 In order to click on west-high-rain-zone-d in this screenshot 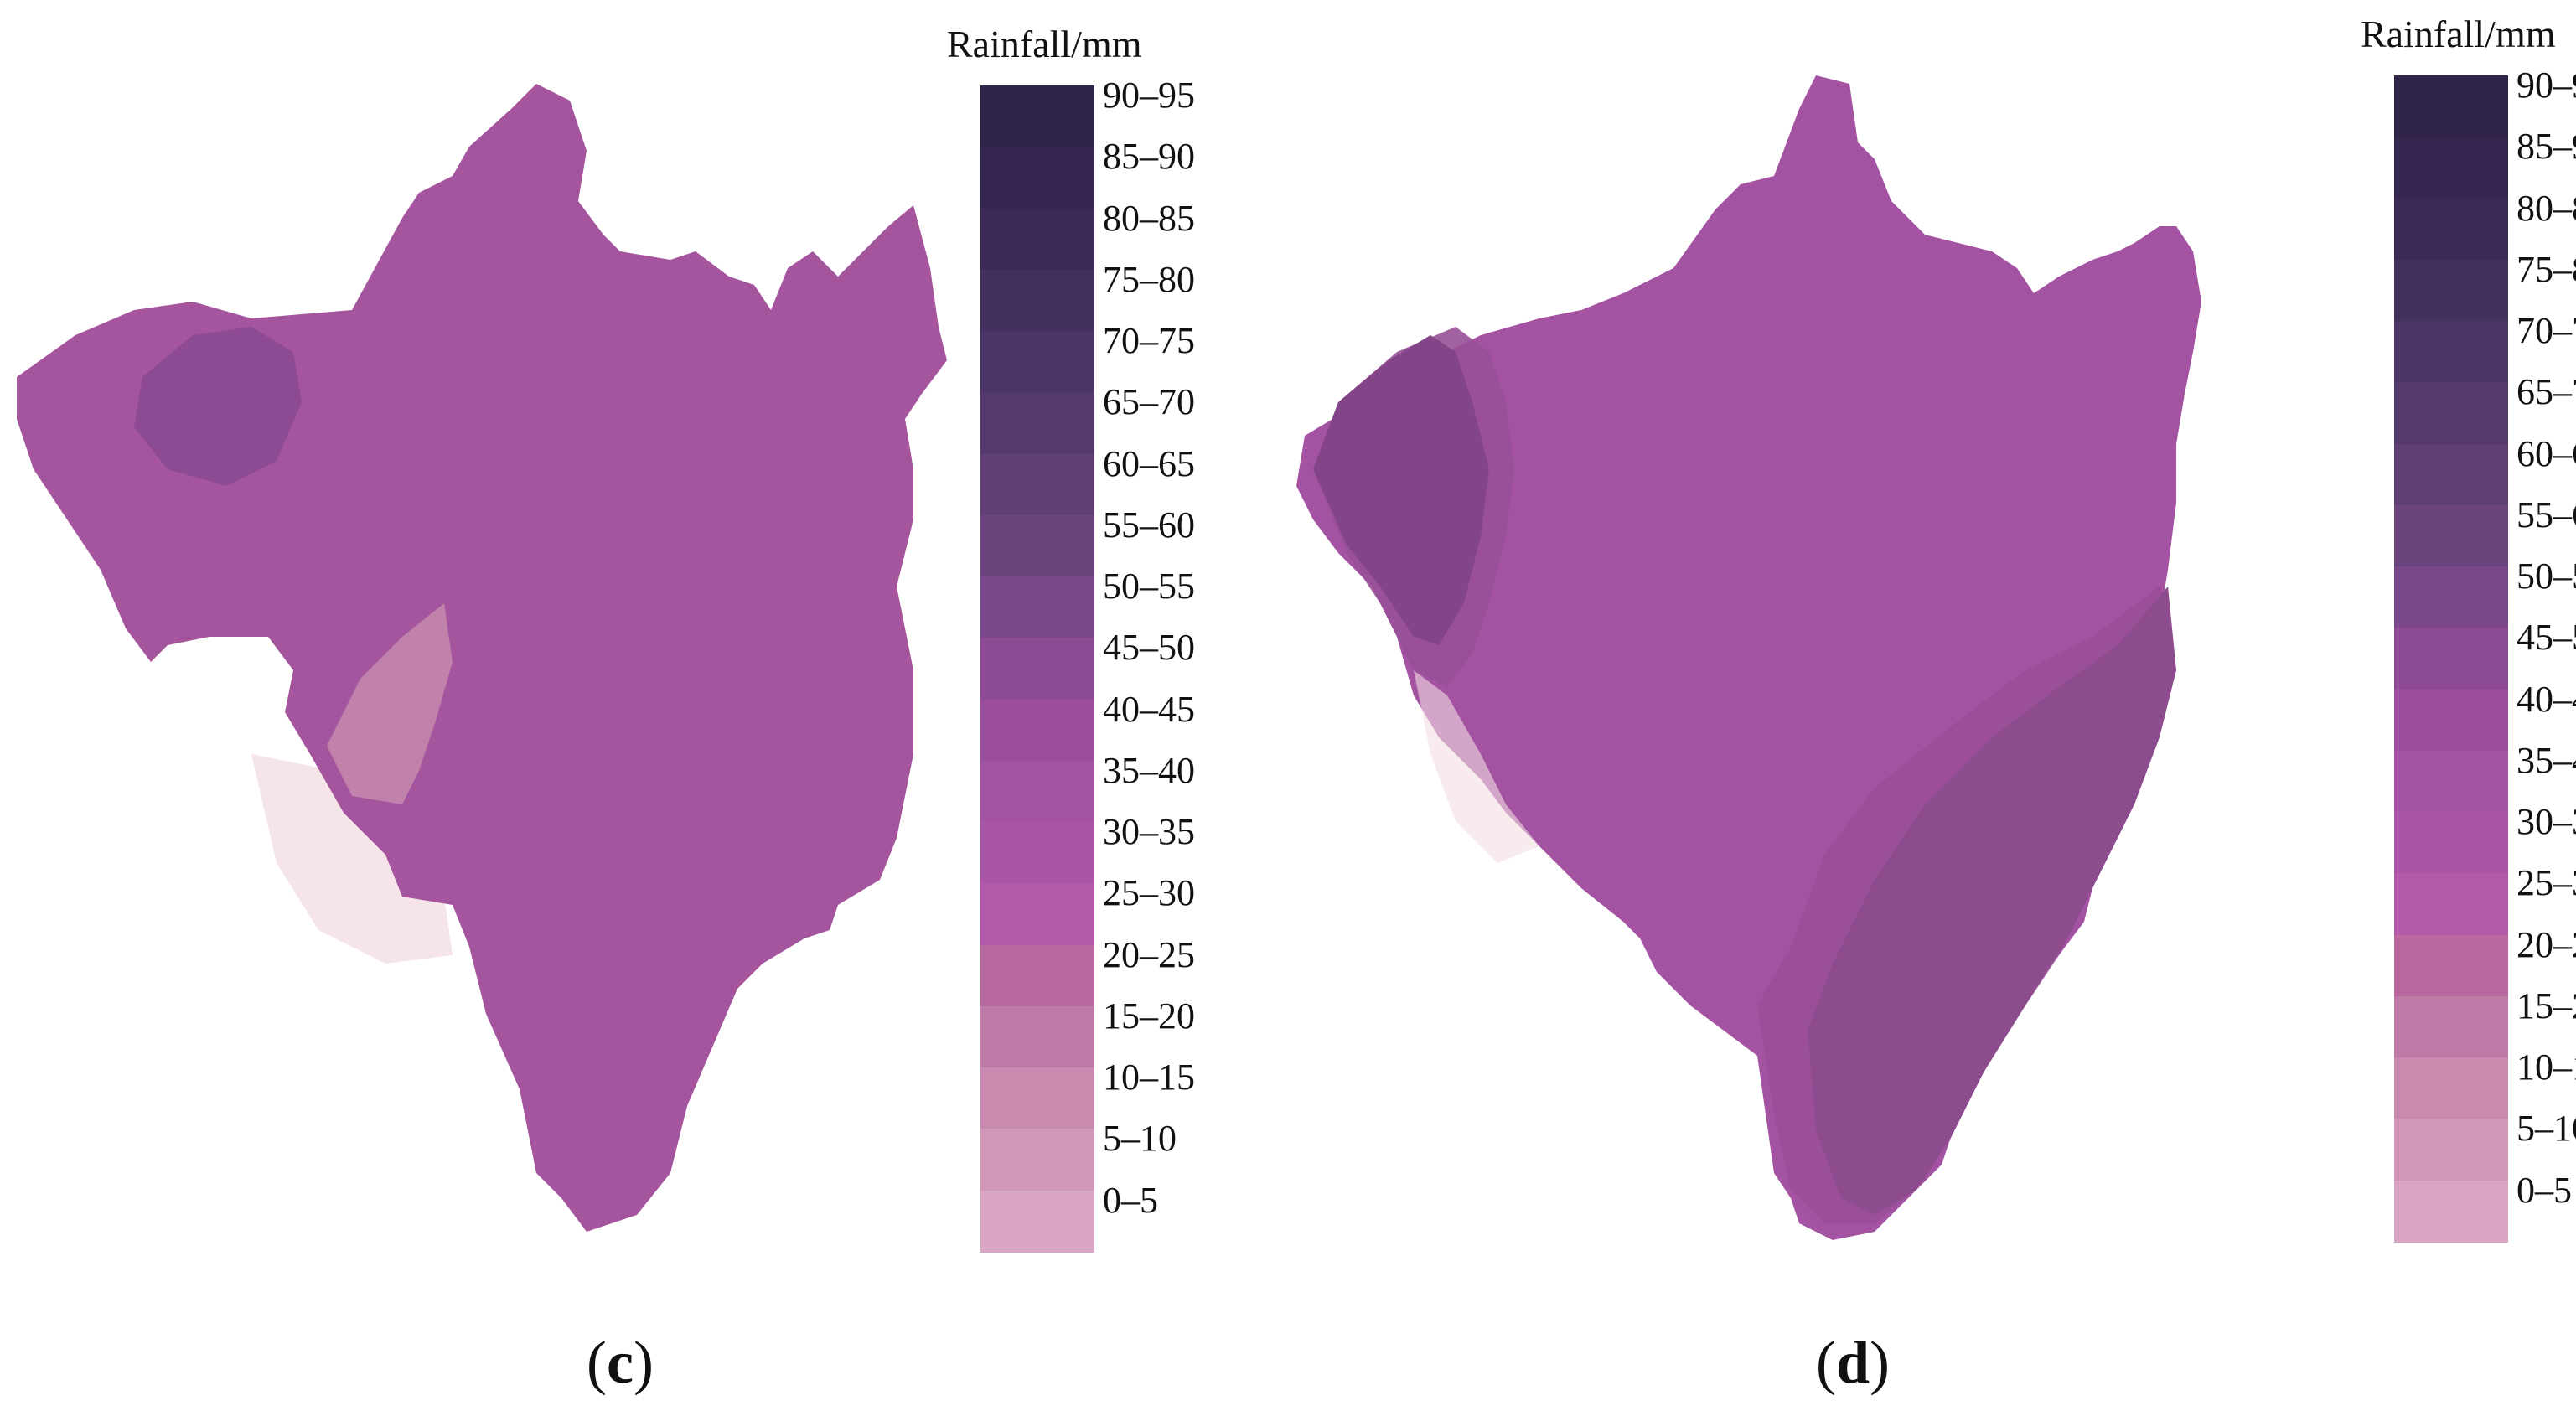, I will do `click(1401, 490)`.